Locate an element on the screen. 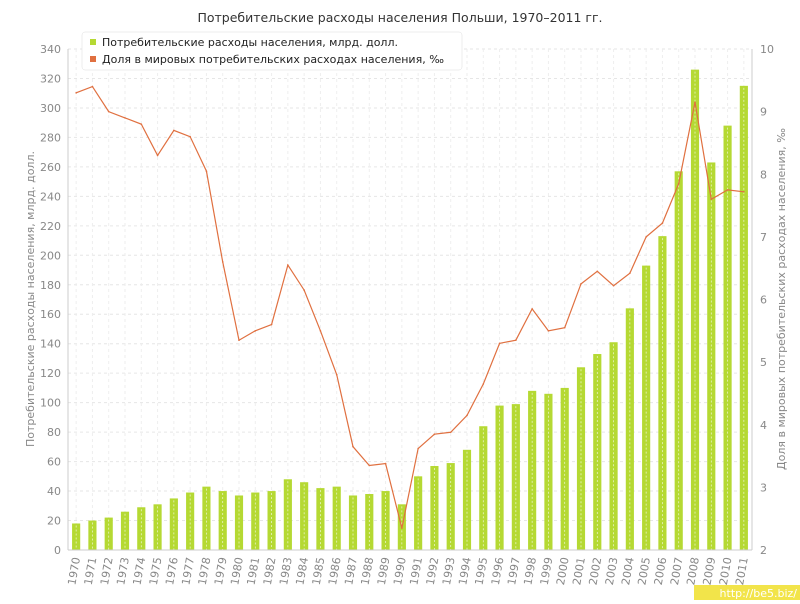 This screenshot has height=604, width=800. x-tick-label: 1978 is located at coordinates (205, 571).